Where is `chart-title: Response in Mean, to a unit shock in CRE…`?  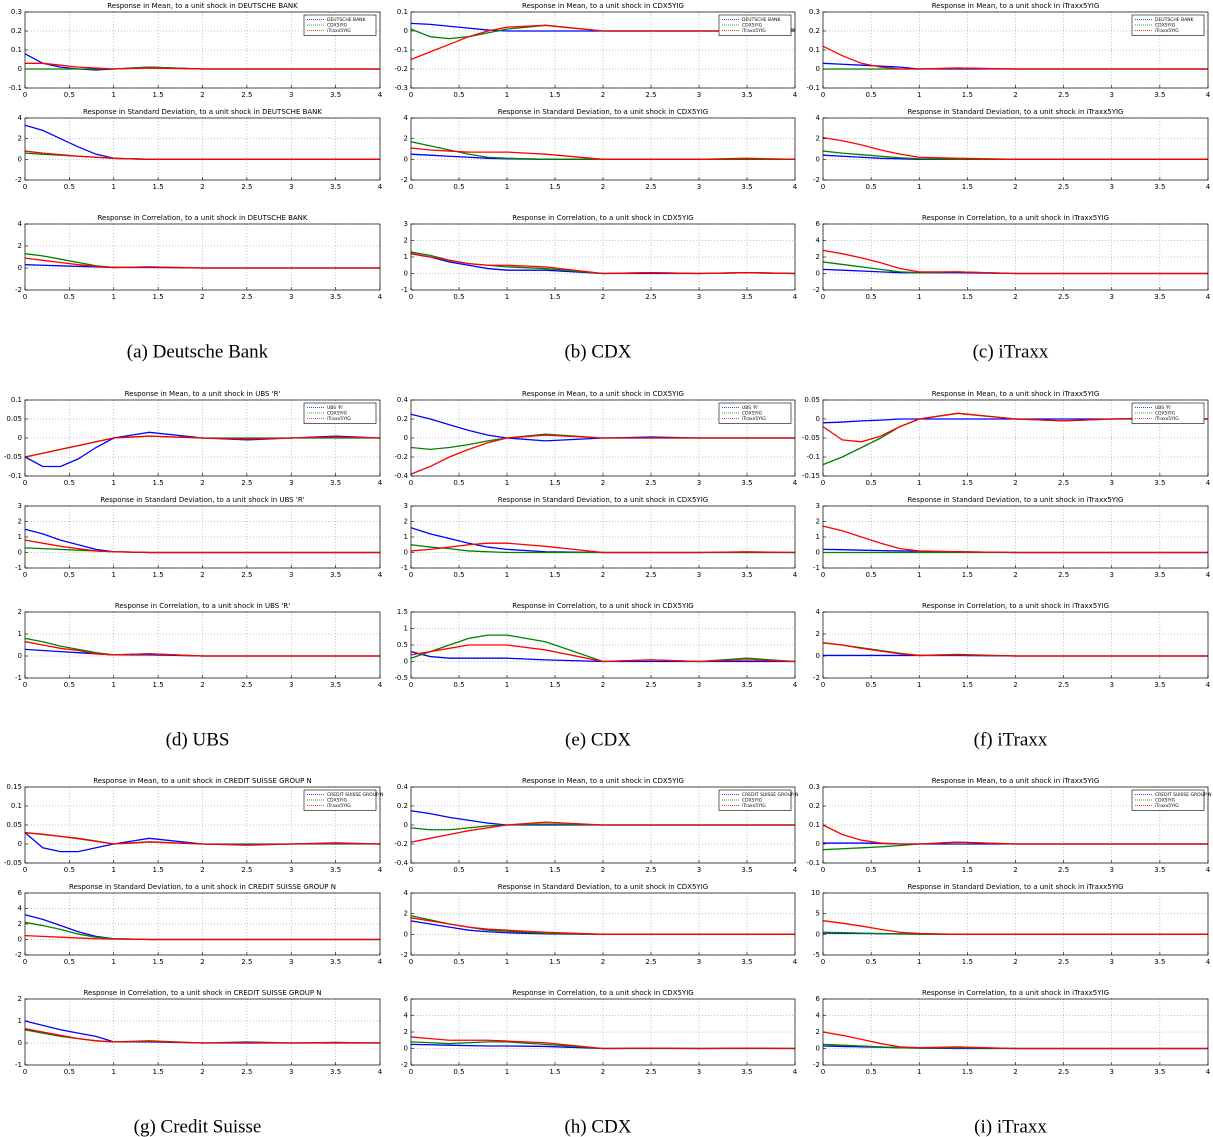 chart-title: Response in Mean, to a unit shock in CRE… is located at coordinates (202, 781).